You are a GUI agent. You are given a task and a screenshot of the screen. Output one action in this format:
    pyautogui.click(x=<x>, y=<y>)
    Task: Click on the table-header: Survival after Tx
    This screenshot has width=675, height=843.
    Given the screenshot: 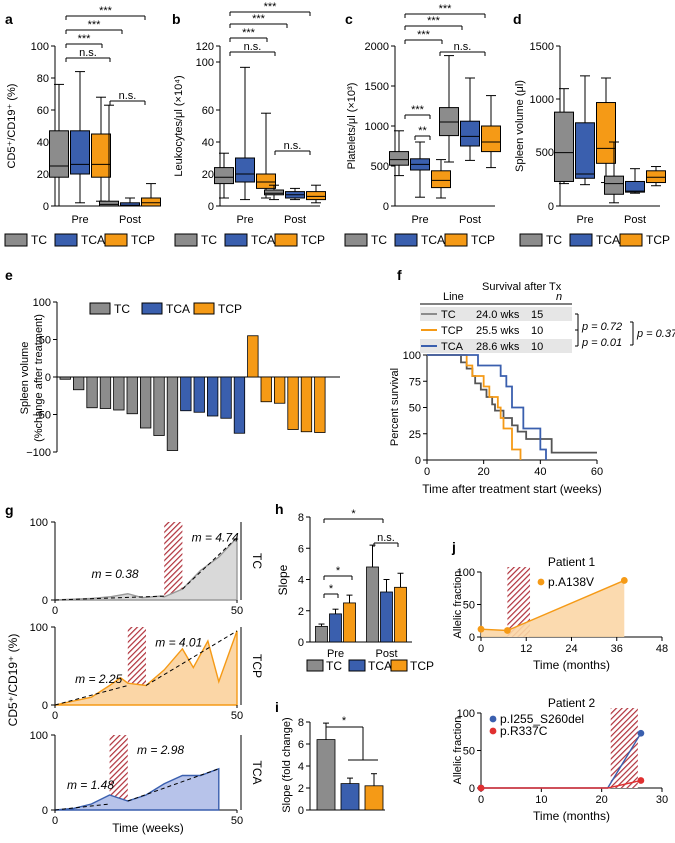 What is the action you would take?
    pyautogui.click(x=522, y=287)
    